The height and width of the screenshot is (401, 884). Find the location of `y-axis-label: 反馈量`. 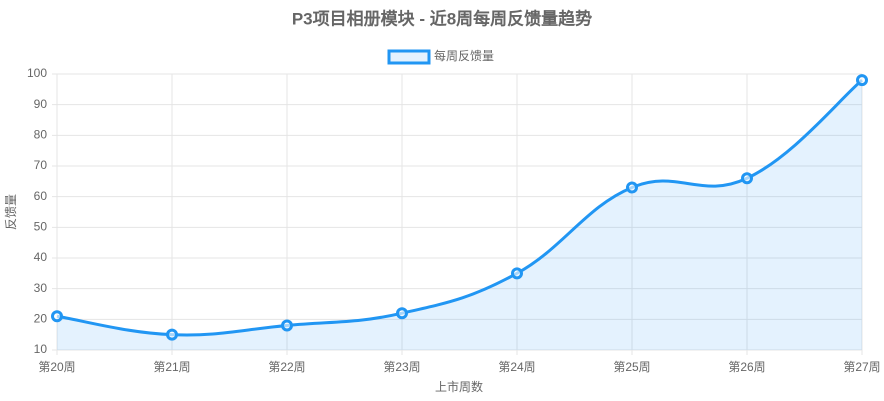

y-axis-label: 反馈量 is located at coordinates (11, 212).